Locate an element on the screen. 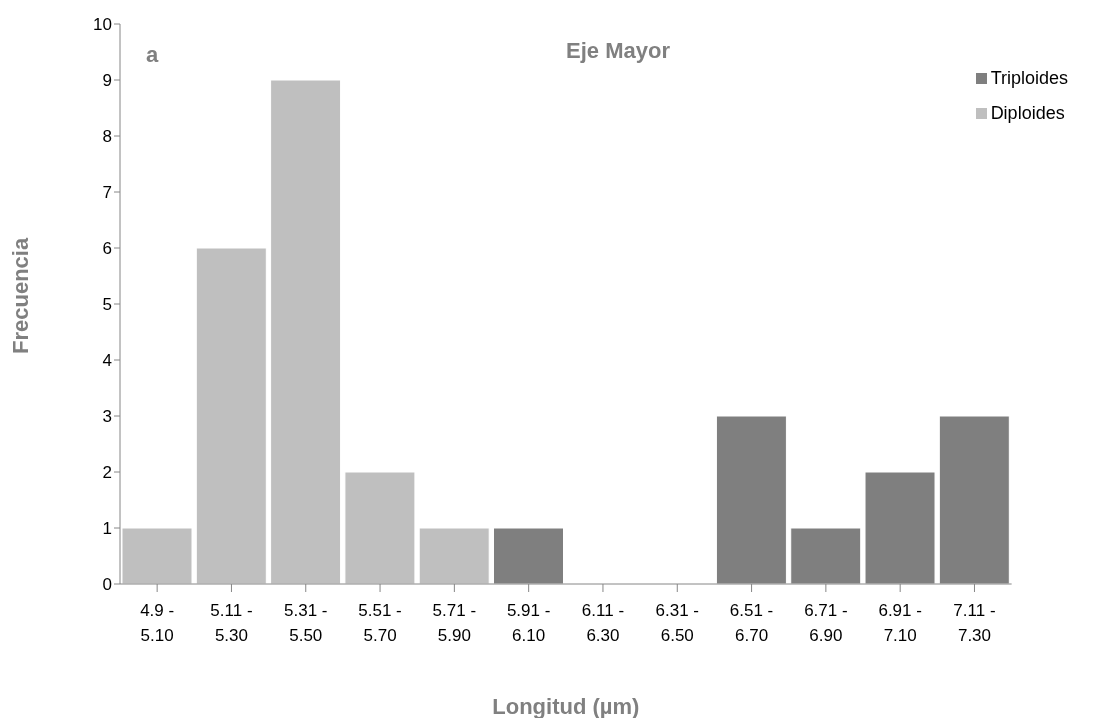  y-tick-label: 7 is located at coordinates (107, 193).